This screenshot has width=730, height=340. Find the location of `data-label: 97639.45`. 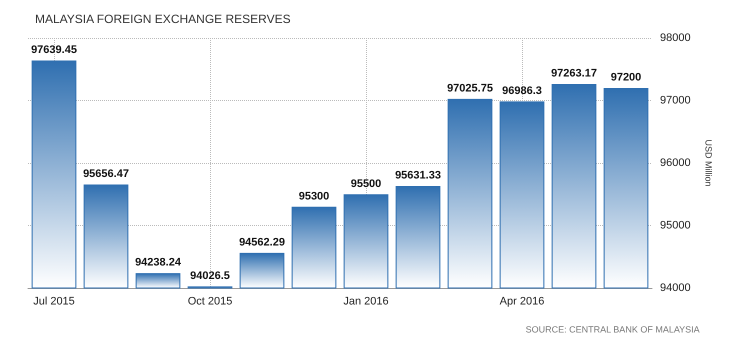

data-label: 97639.45 is located at coordinates (54, 50).